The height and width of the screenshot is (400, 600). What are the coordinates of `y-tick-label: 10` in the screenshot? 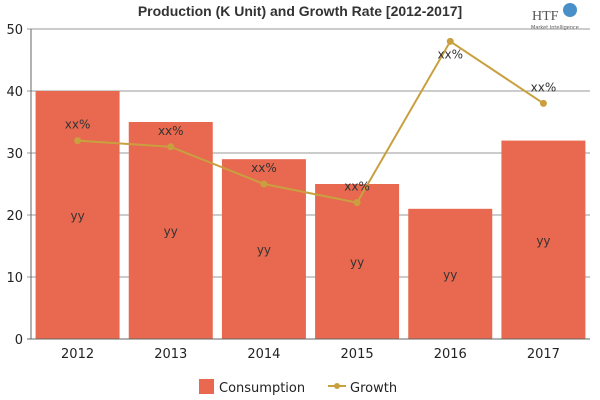 It's located at (14, 278).